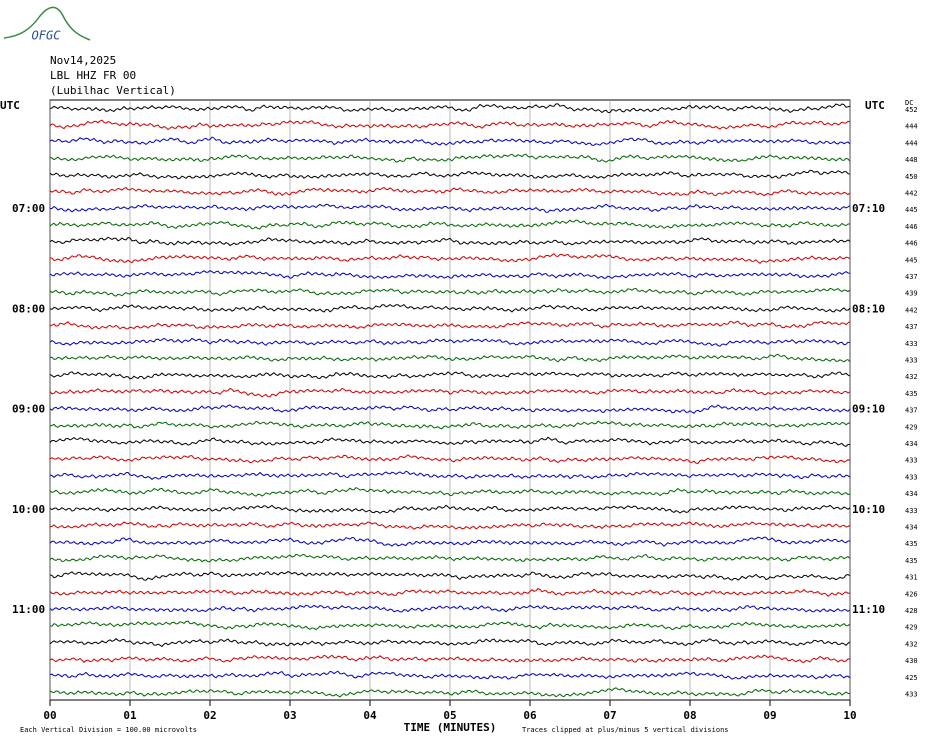  I want to click on dc-value: 452, so click(911, 110).